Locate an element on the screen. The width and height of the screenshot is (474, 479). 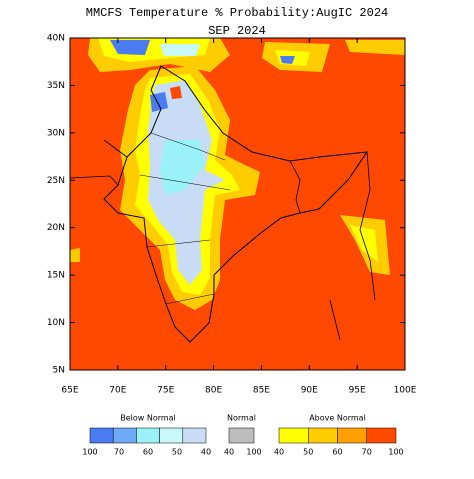
legend-title: Above Normal is located at coordinates (337, 418).